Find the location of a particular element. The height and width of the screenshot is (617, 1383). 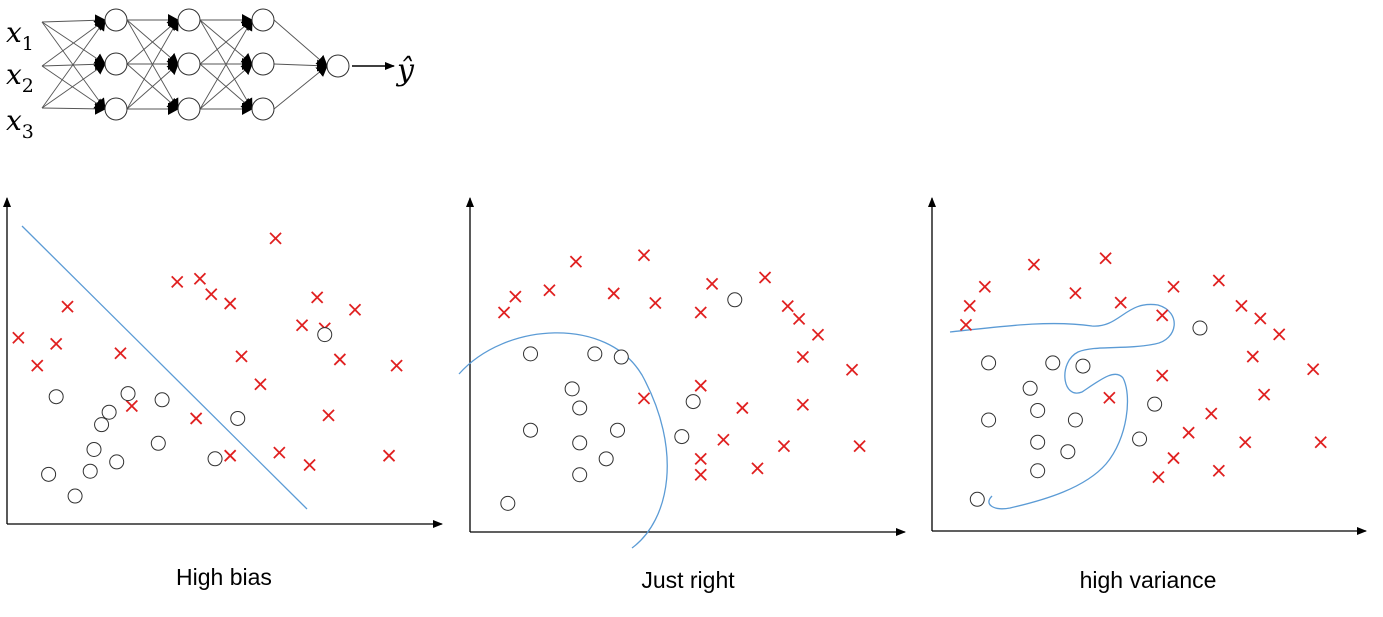

network-nodes is located at coordinates (227, 64).